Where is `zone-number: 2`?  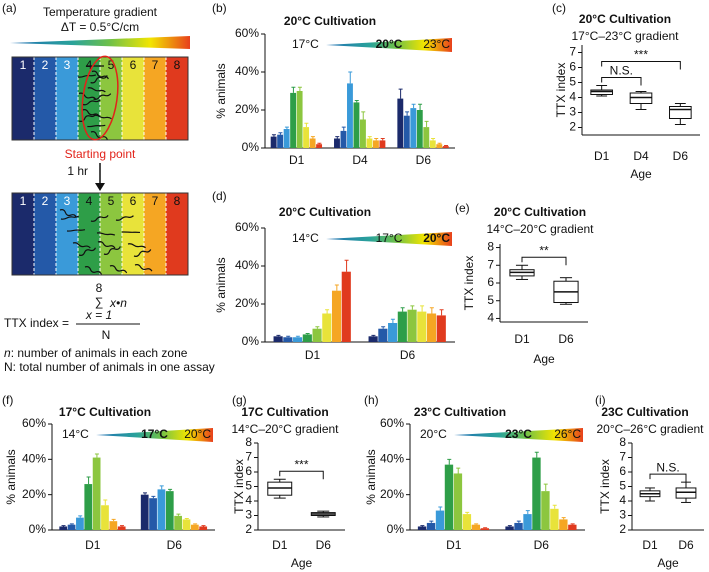 zone-number: 2 is located at coordinates (45, 65).